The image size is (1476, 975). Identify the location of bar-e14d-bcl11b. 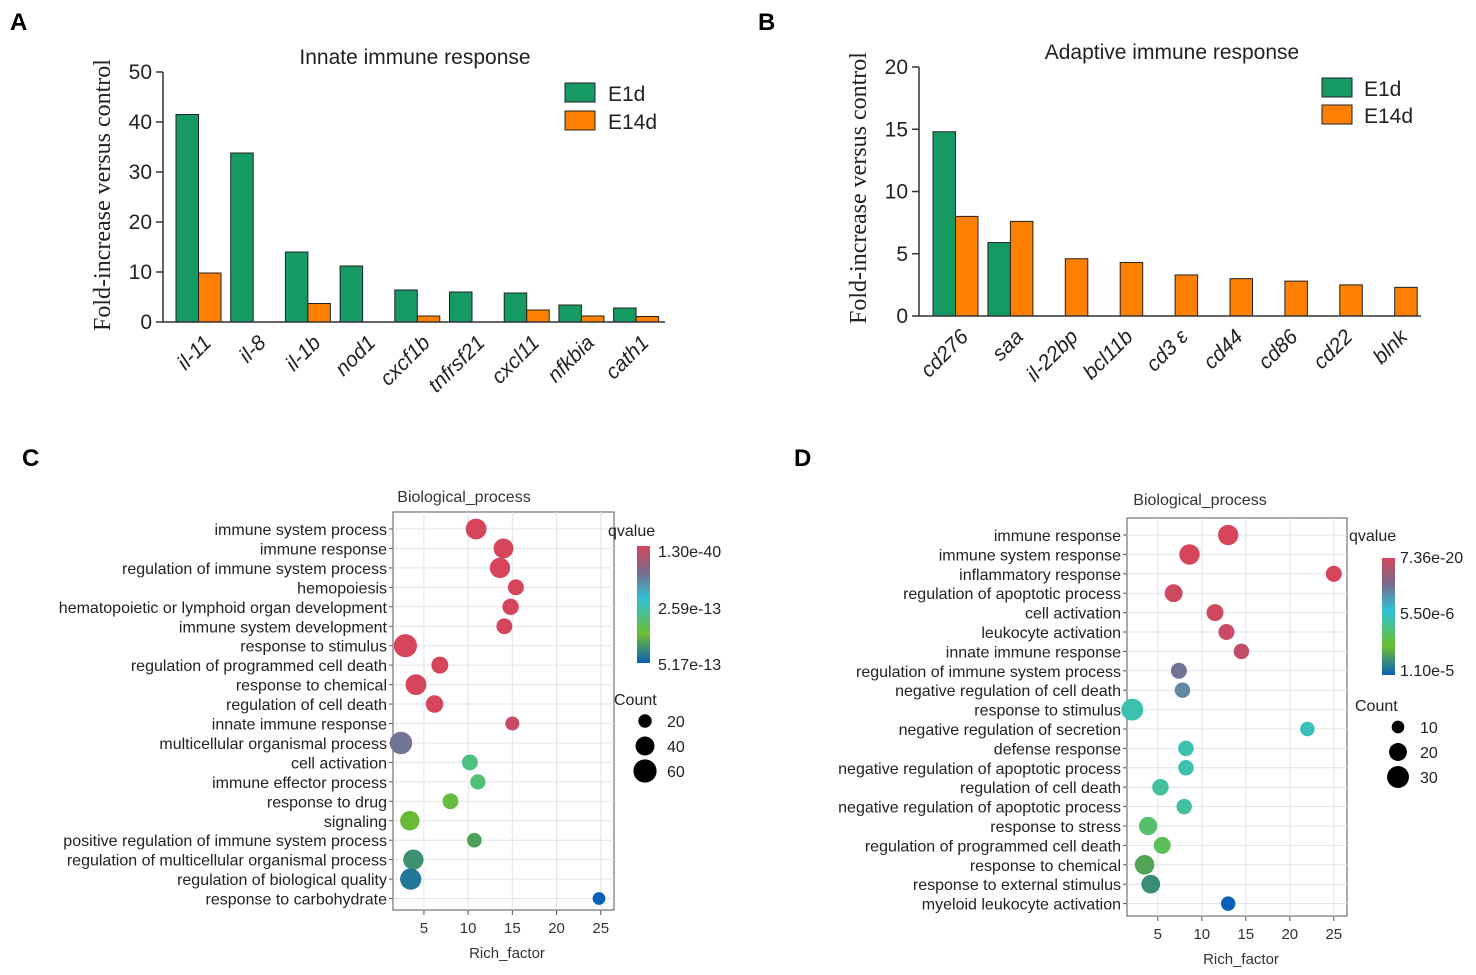
(1131, 289).